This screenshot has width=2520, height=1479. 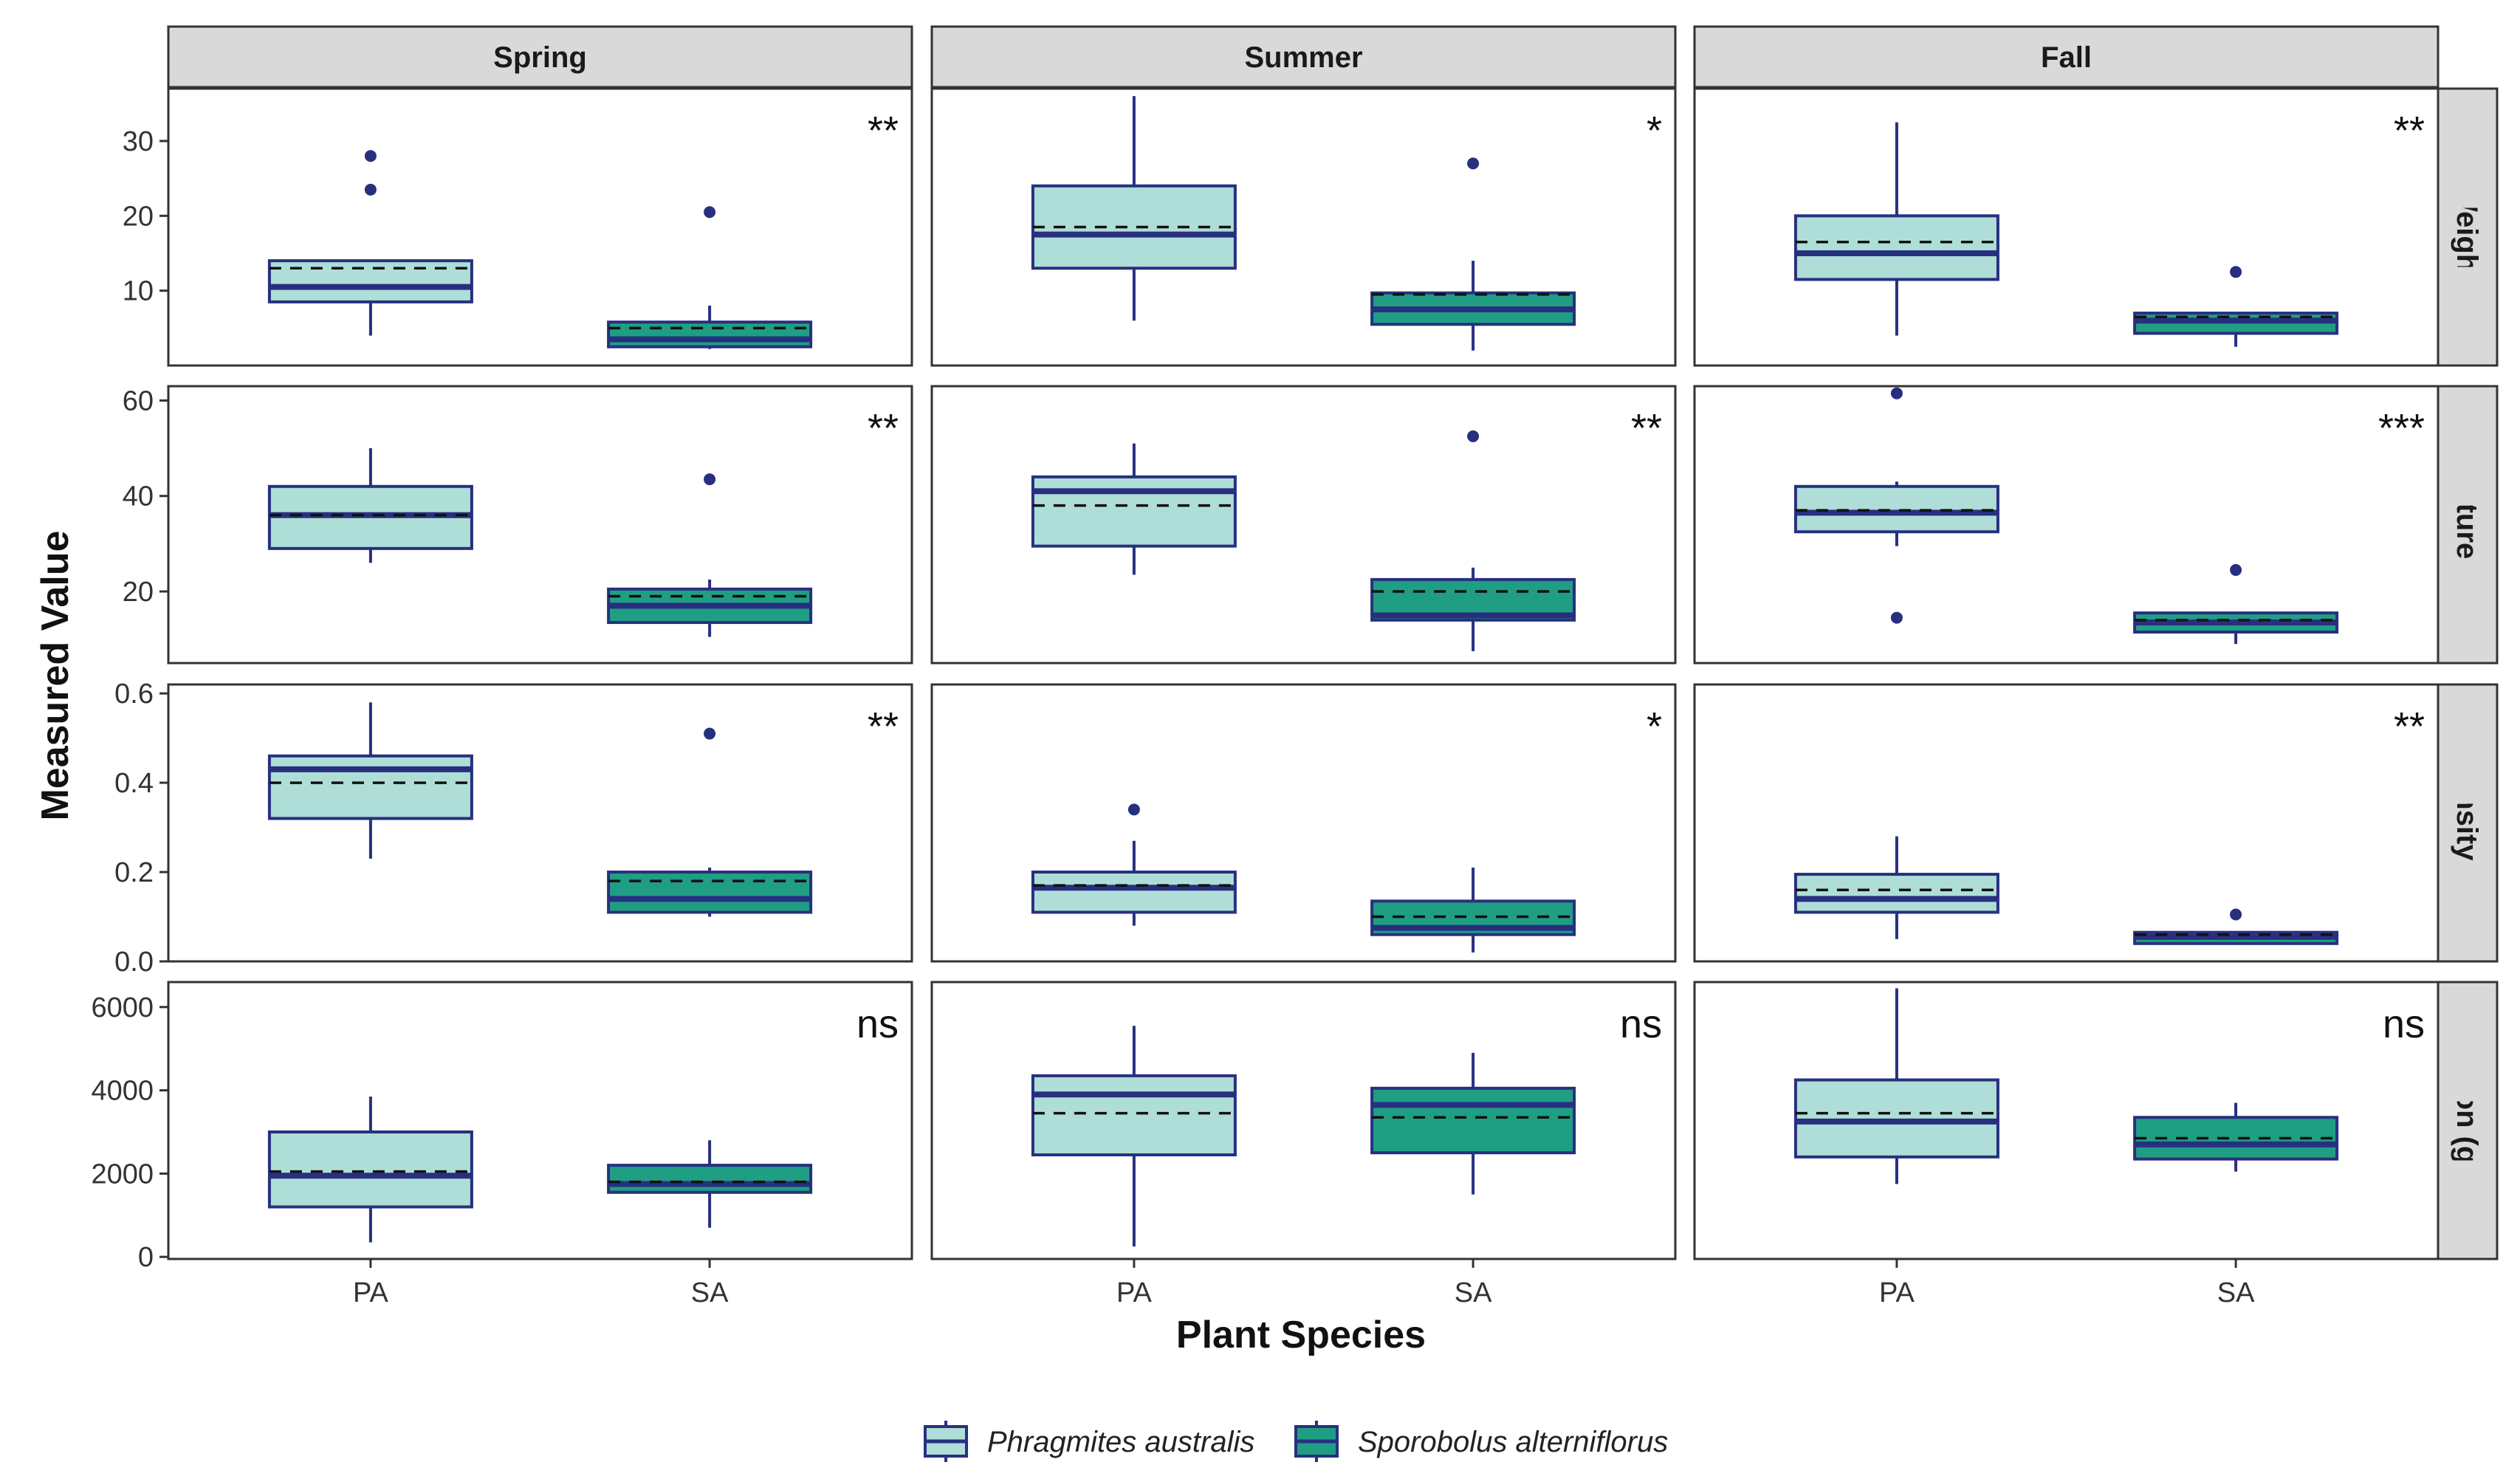 What do you see at coordinates (134, 784) in the screenshot?
I see `y-tick-label: 0.4` at bounding box center [134, 784].